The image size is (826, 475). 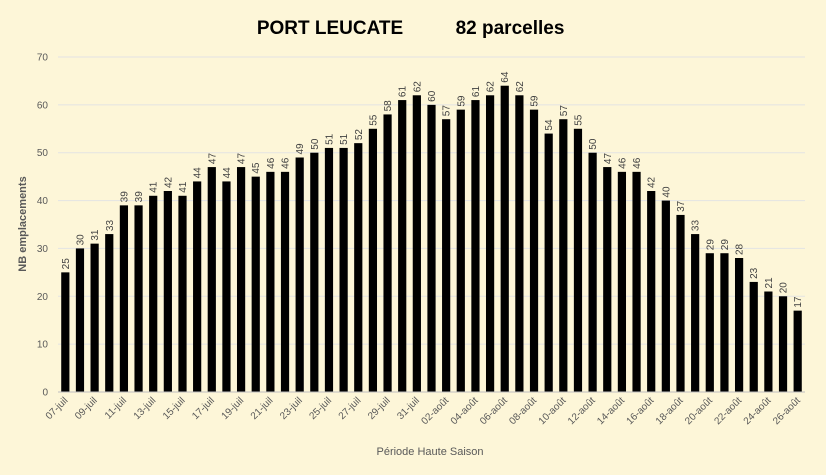 I want to click on x-tick-label: 04-août, so click(x=465, y=411).